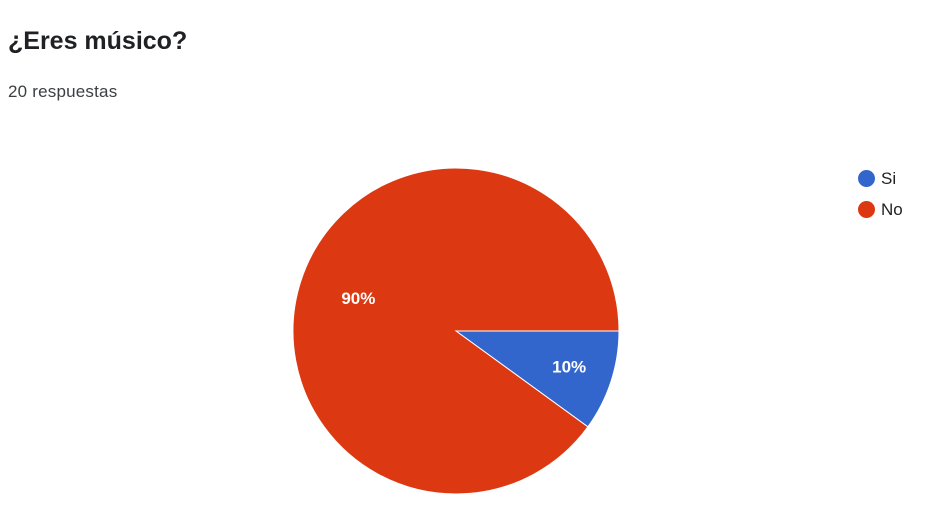  What do you see at coordinates (537, 379) in the screenshot?
I see `pie-slice-si` at bounding box center [537, 379].